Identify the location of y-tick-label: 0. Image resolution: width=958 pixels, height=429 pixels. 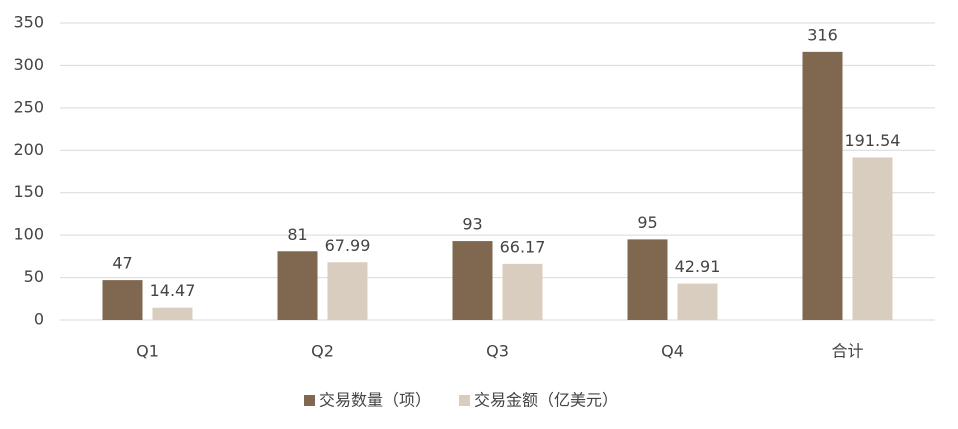
(39, 319).